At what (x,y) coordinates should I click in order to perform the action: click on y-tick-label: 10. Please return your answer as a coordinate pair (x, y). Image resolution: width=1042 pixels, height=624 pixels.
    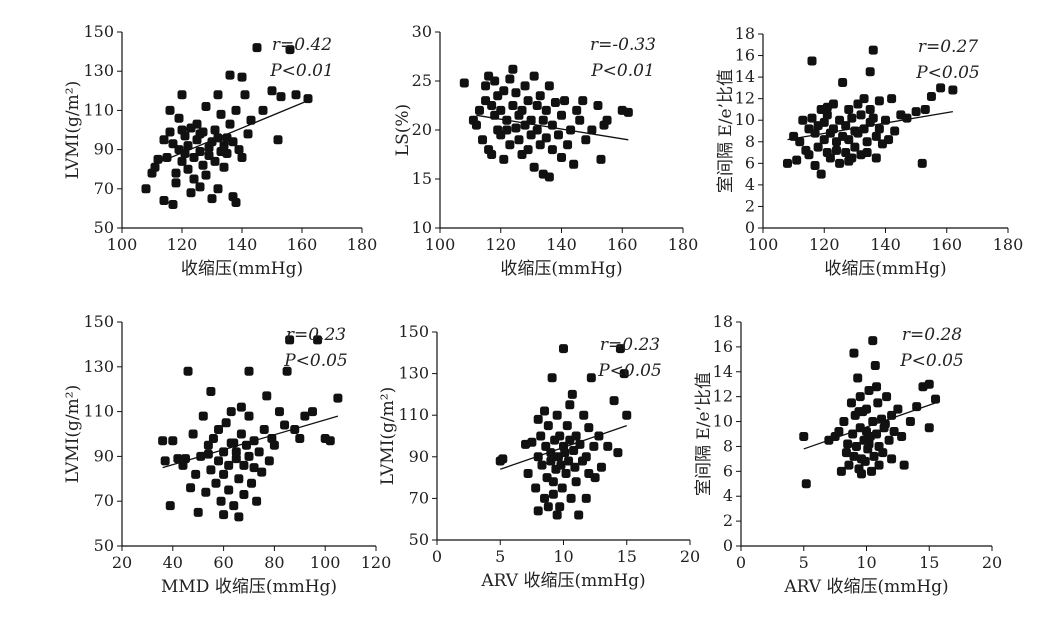
    Looking at the image, I should click on (422, 227).